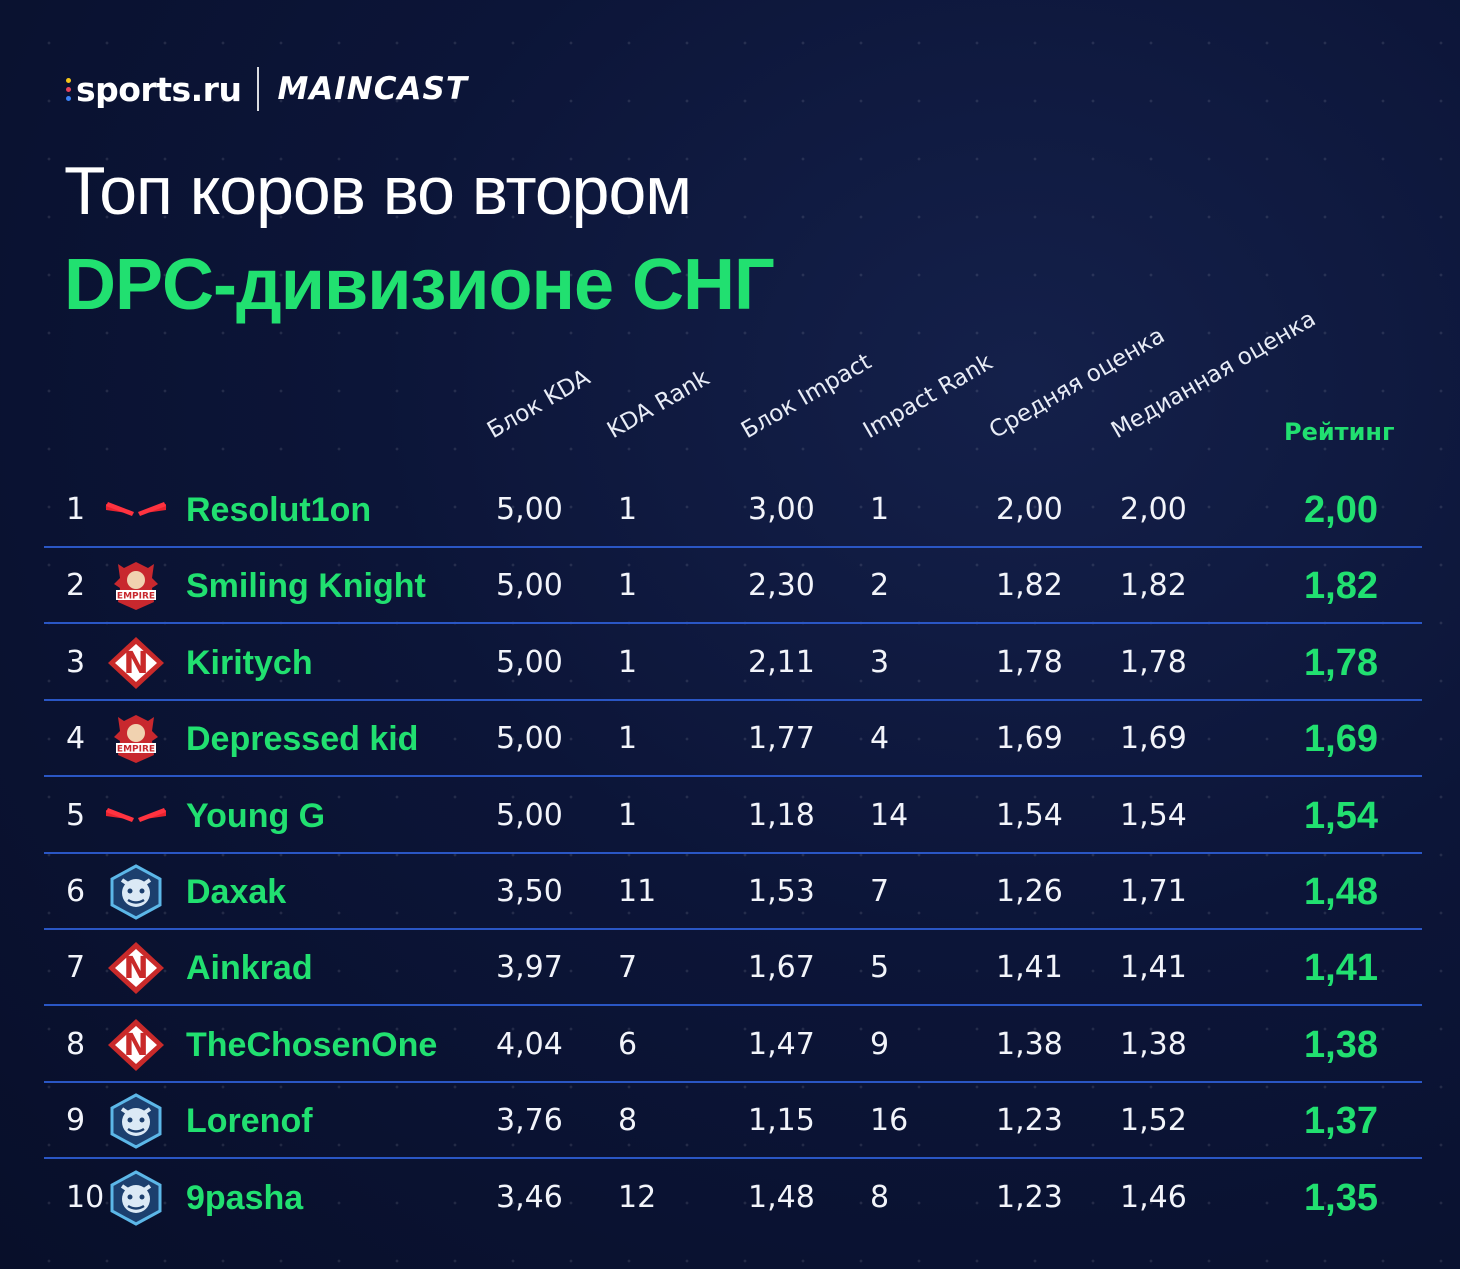  Describe the element at coordinates (76, 662) in the screenshot. I see `rank-cell: 3` at that location.